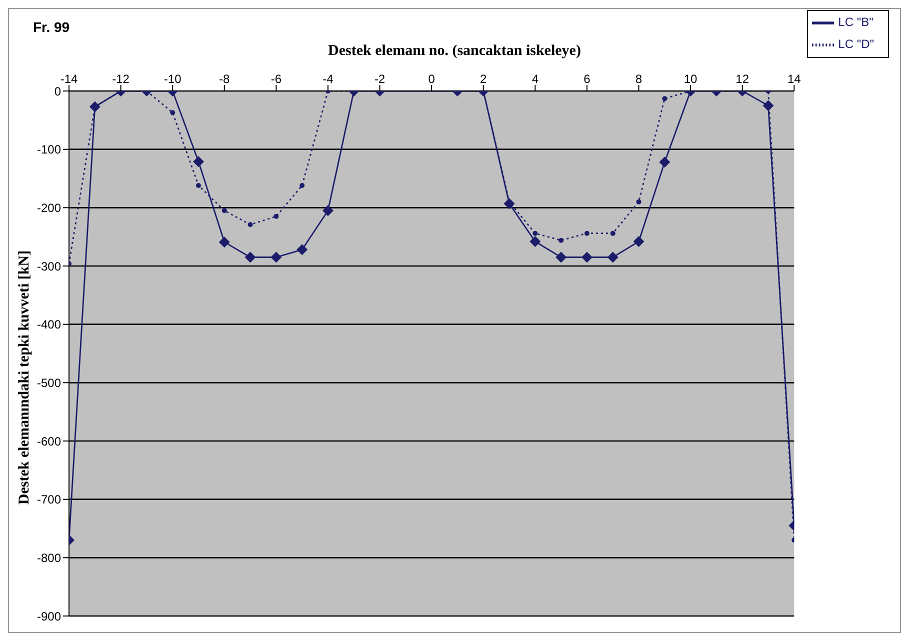 Image resolution: width=907 pixels, height=639 pixels. I want to click on y-tick-label: -700, so click(49, 499).